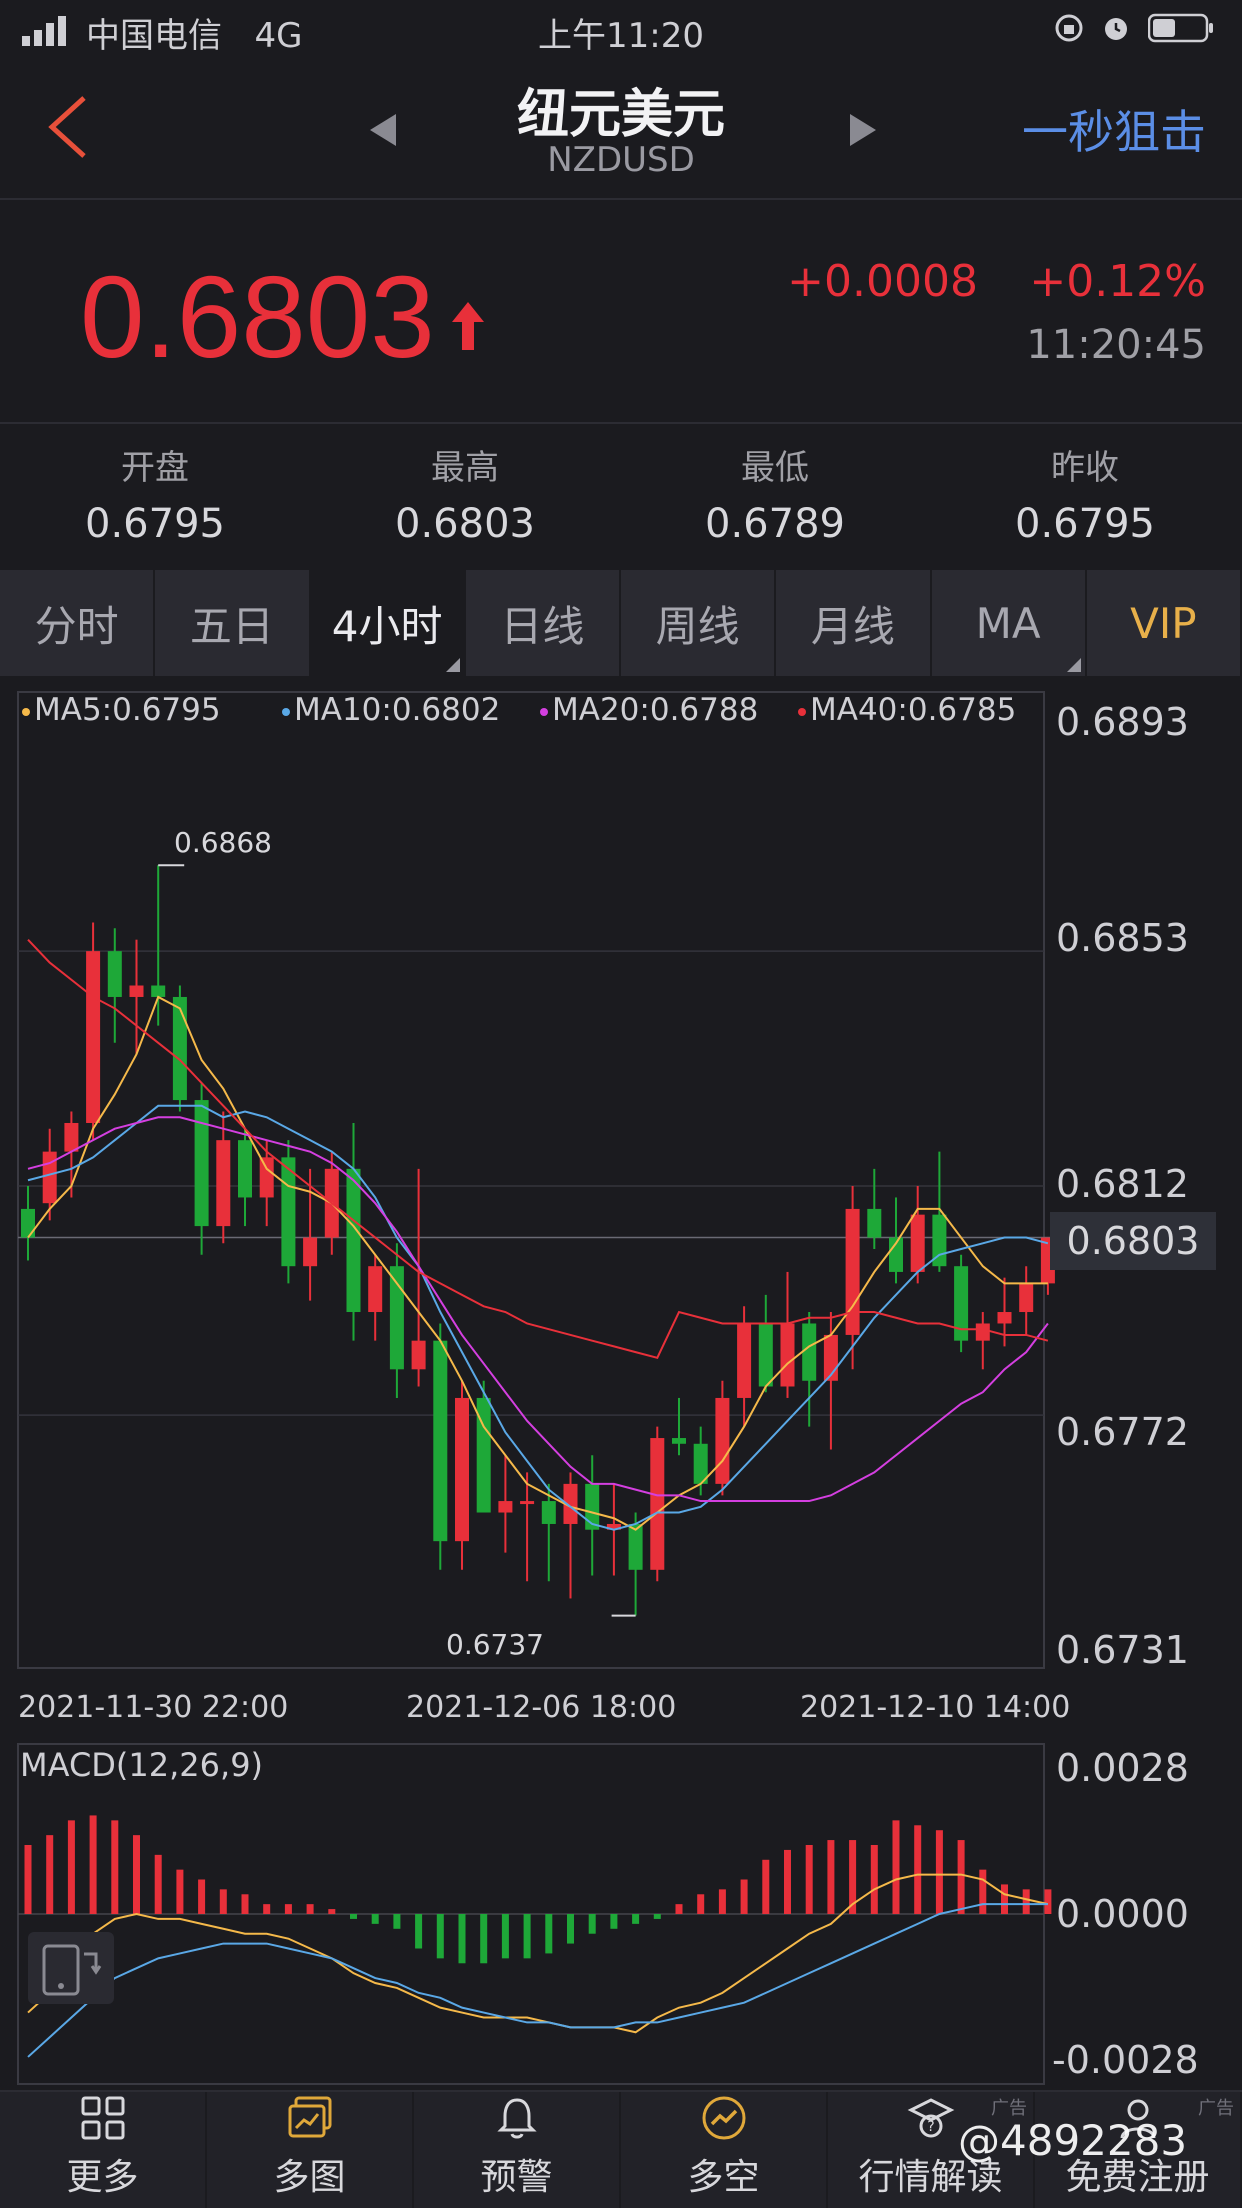 This screenshot has width=1242, height=2208. I want to click on price-change-percent: +0.12%, so click(1117, 281).